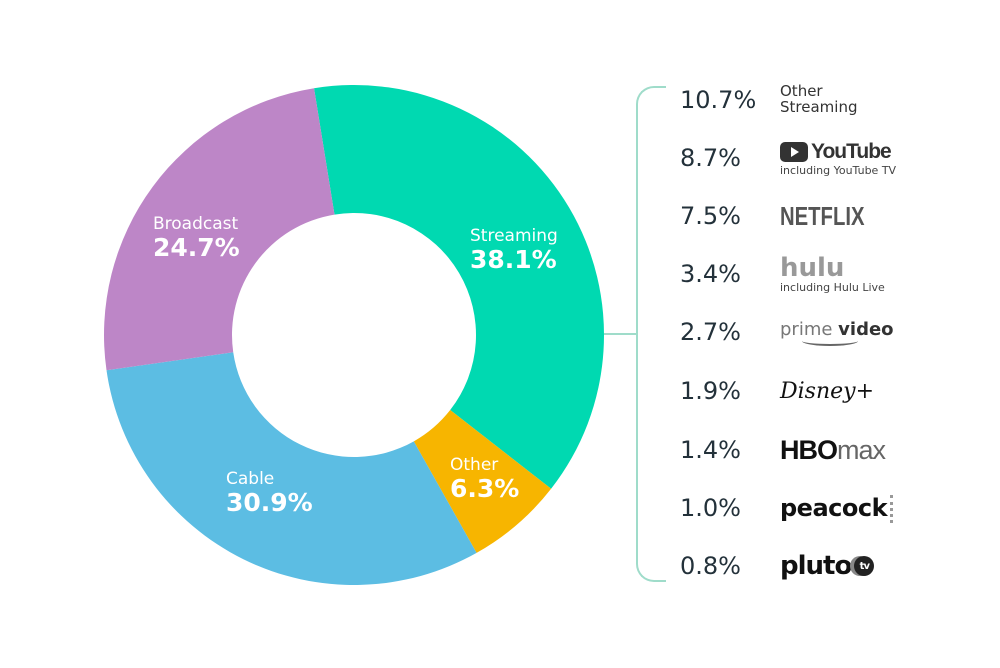 The image size is (1000, 668). What do you see at coordinates (819, 99) in the screenshot?
I see `other-streaming-label: Other Streaming` at bounding box center [819, 99].